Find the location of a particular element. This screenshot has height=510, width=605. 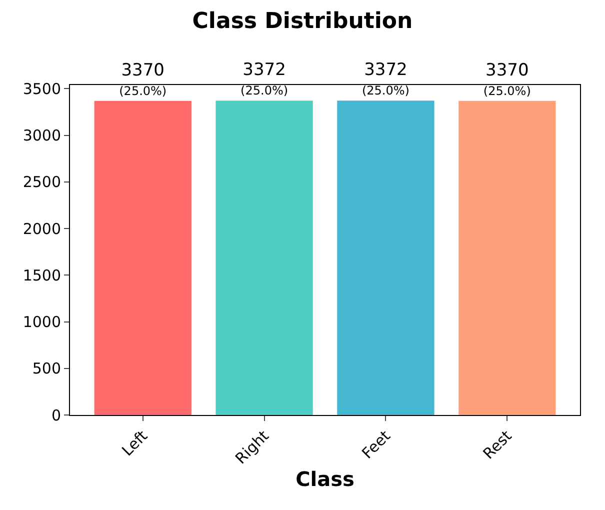

y-tick-label: 2500 is located at coordinates (41, 182).